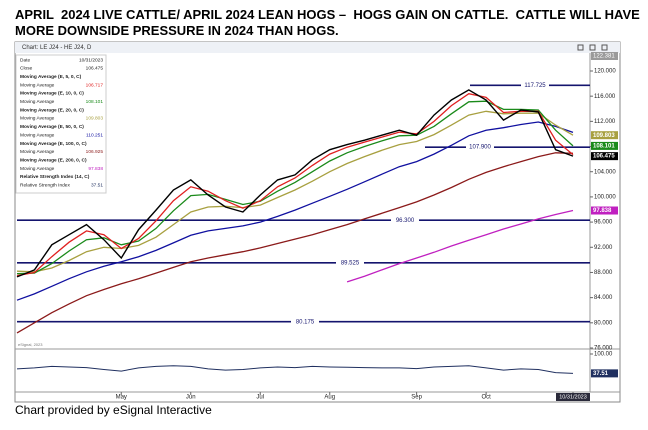 The width and height of the screenshot is (648, 430). Describe the element at coordinates (260, 398) in the screenshot. I see `x-tick-label: Jul` at that location.